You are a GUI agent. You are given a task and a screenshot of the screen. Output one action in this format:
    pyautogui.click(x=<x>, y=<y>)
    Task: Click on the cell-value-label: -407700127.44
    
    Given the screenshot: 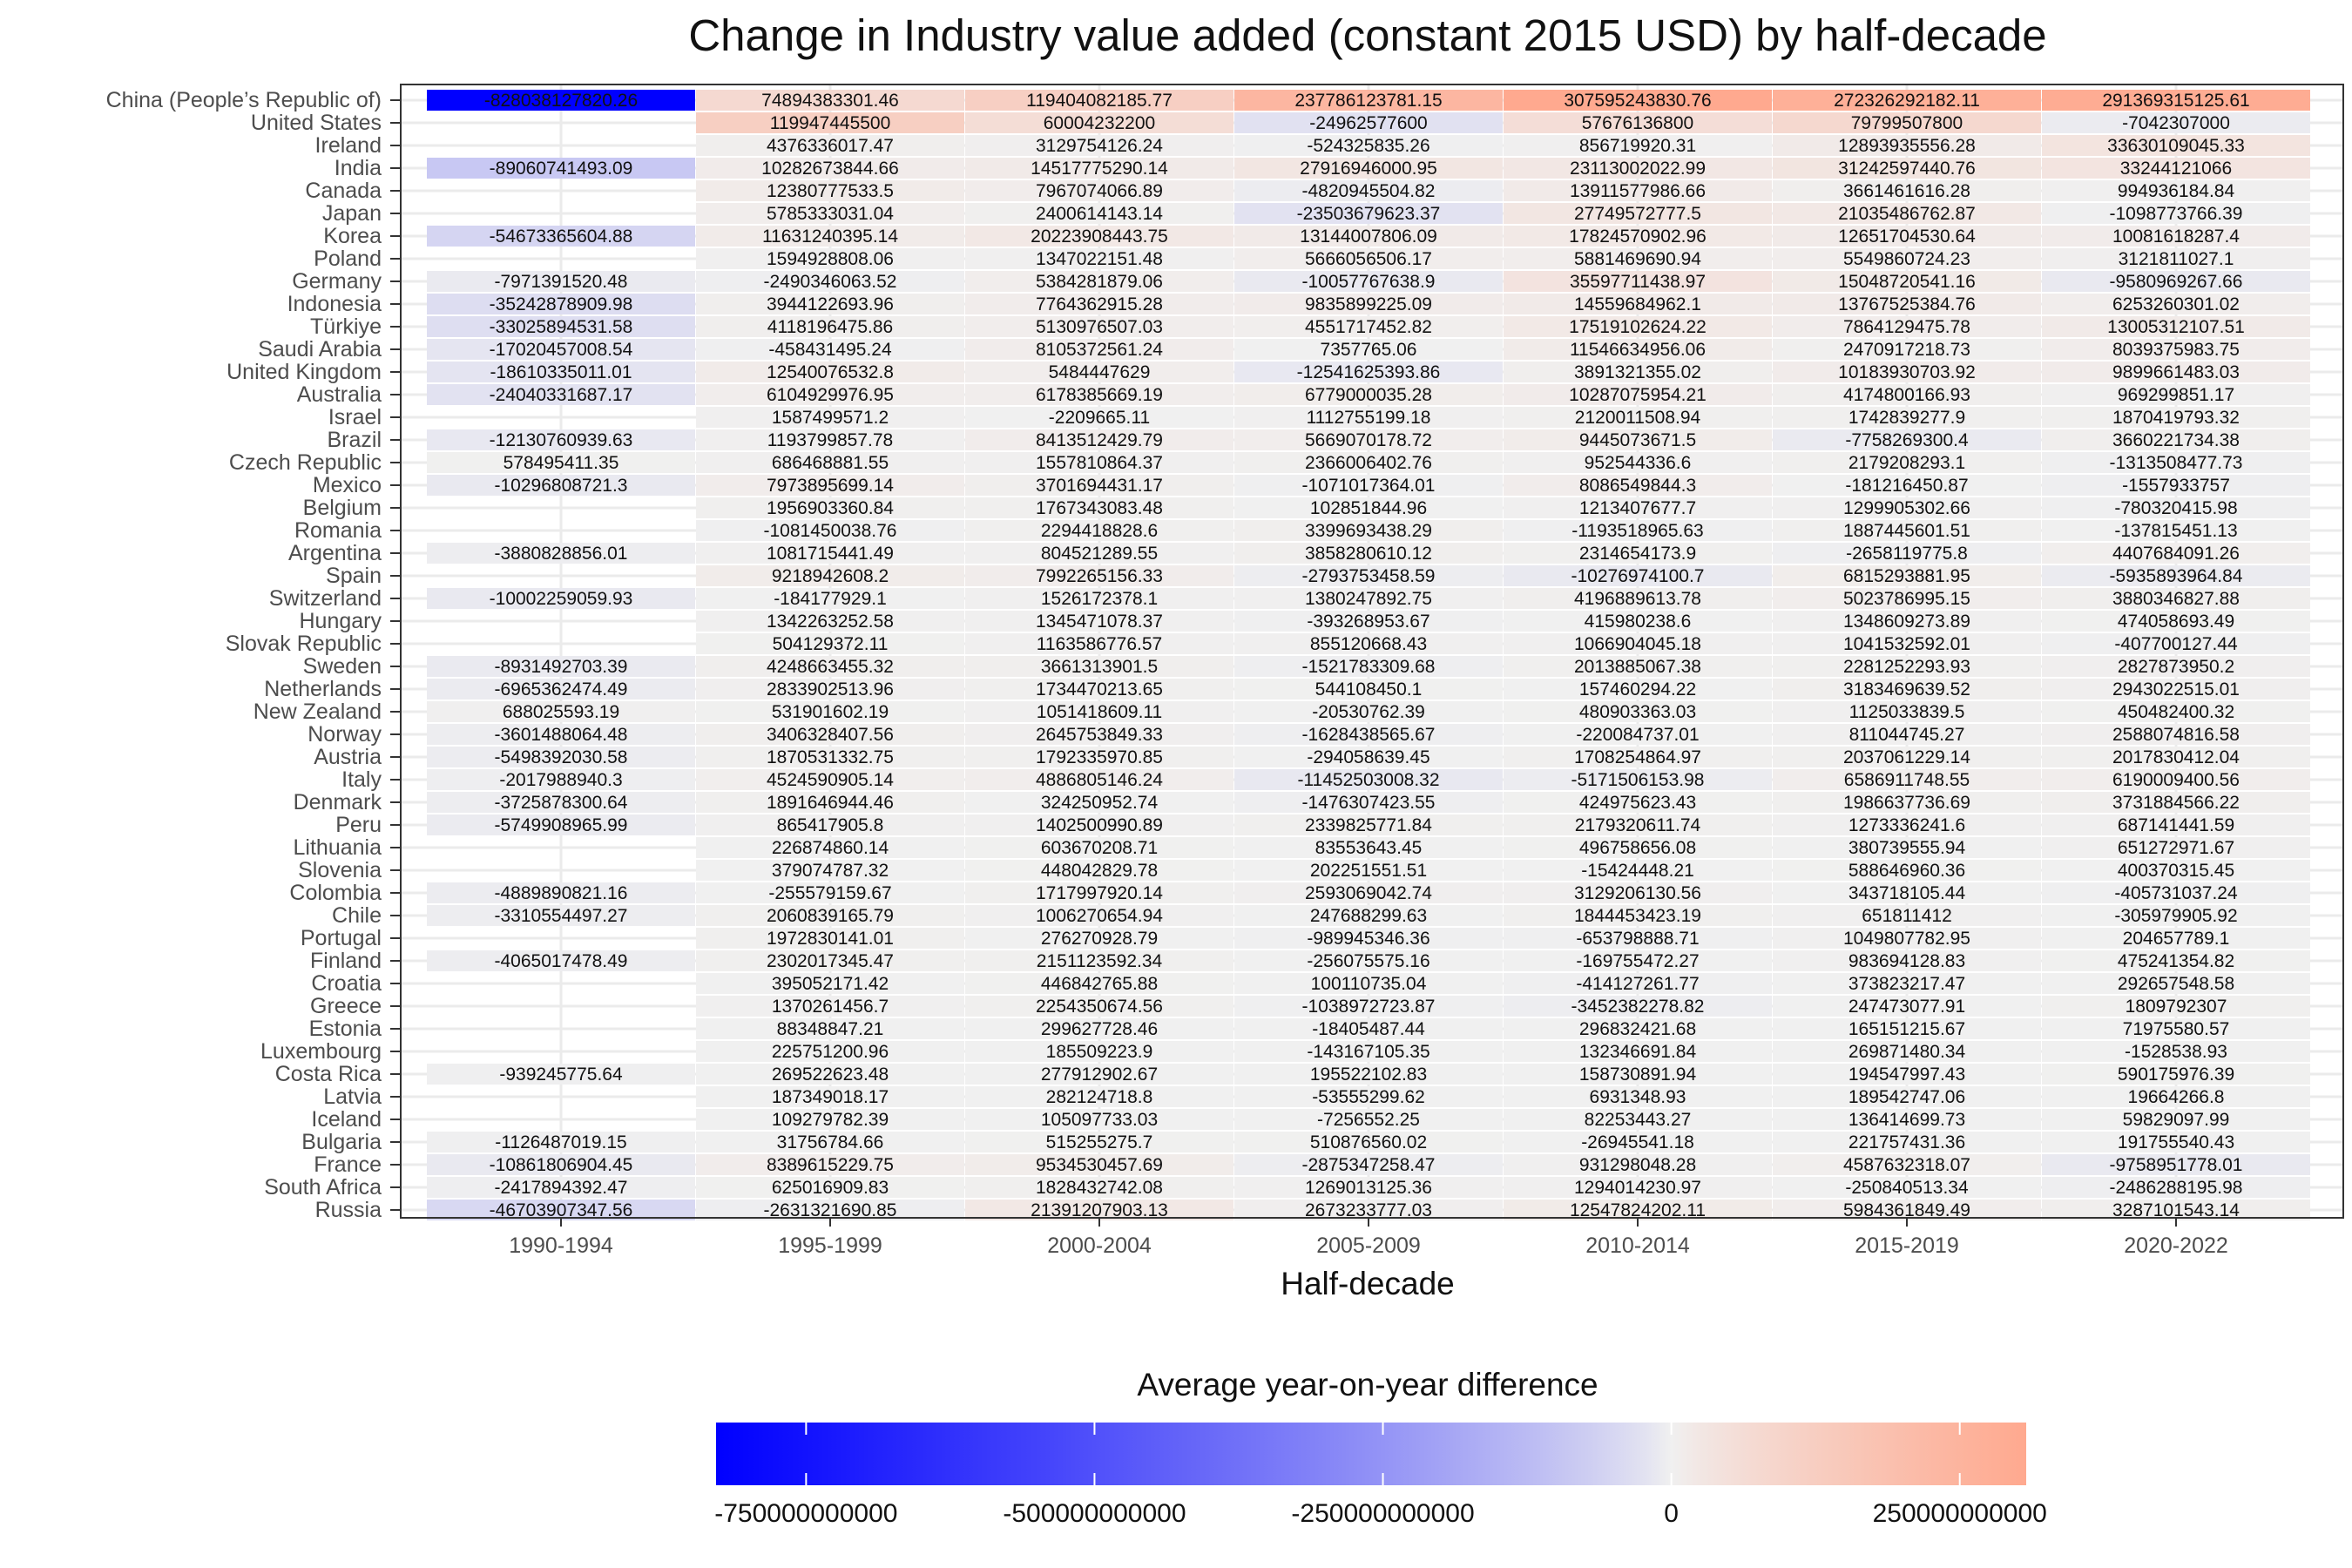 What is the action you would take?
    pyautogui.click(x=2176, y=644)
    